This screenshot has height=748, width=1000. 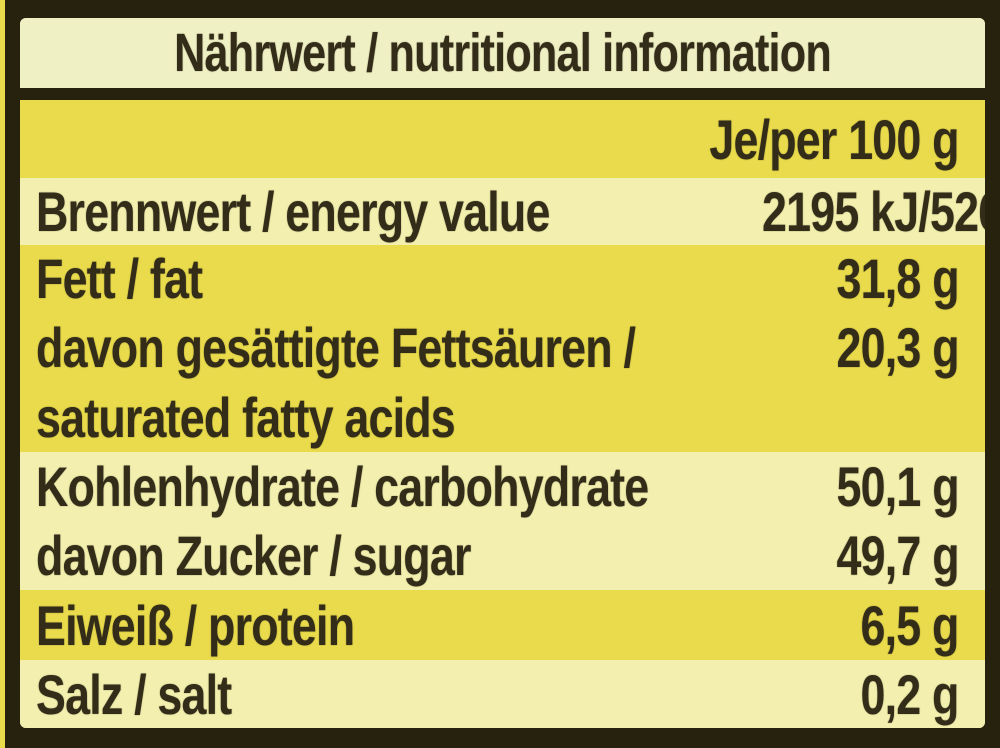 I want to click on table-row-saturated-fat-en: saturated fatty acids, so click(x=502, y=417).